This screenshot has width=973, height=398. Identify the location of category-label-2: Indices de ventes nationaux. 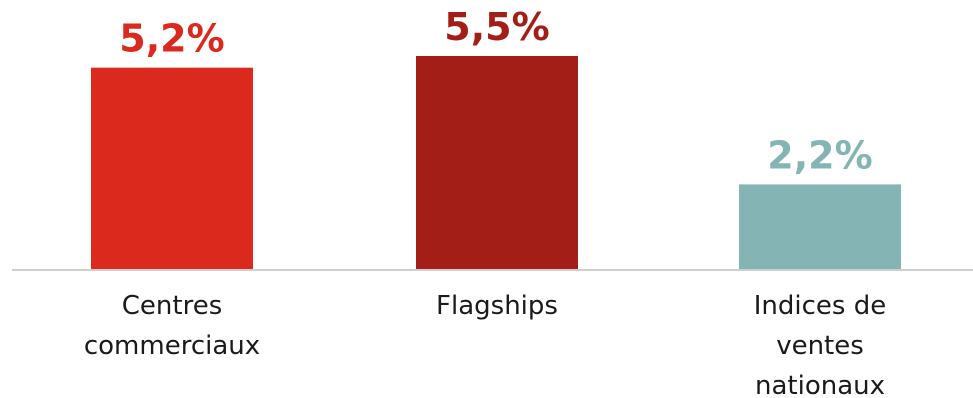
(820, 344).